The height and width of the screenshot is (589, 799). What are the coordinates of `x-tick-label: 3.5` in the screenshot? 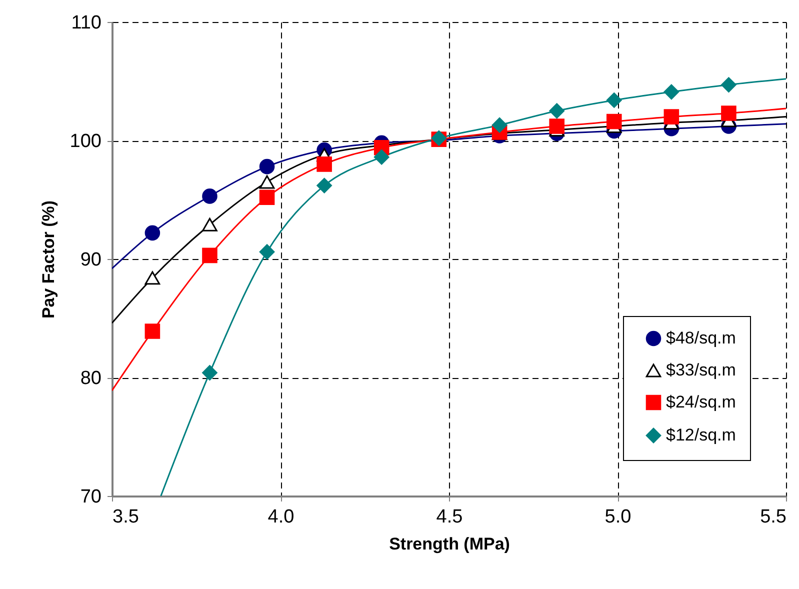 It's located at (125, 517).